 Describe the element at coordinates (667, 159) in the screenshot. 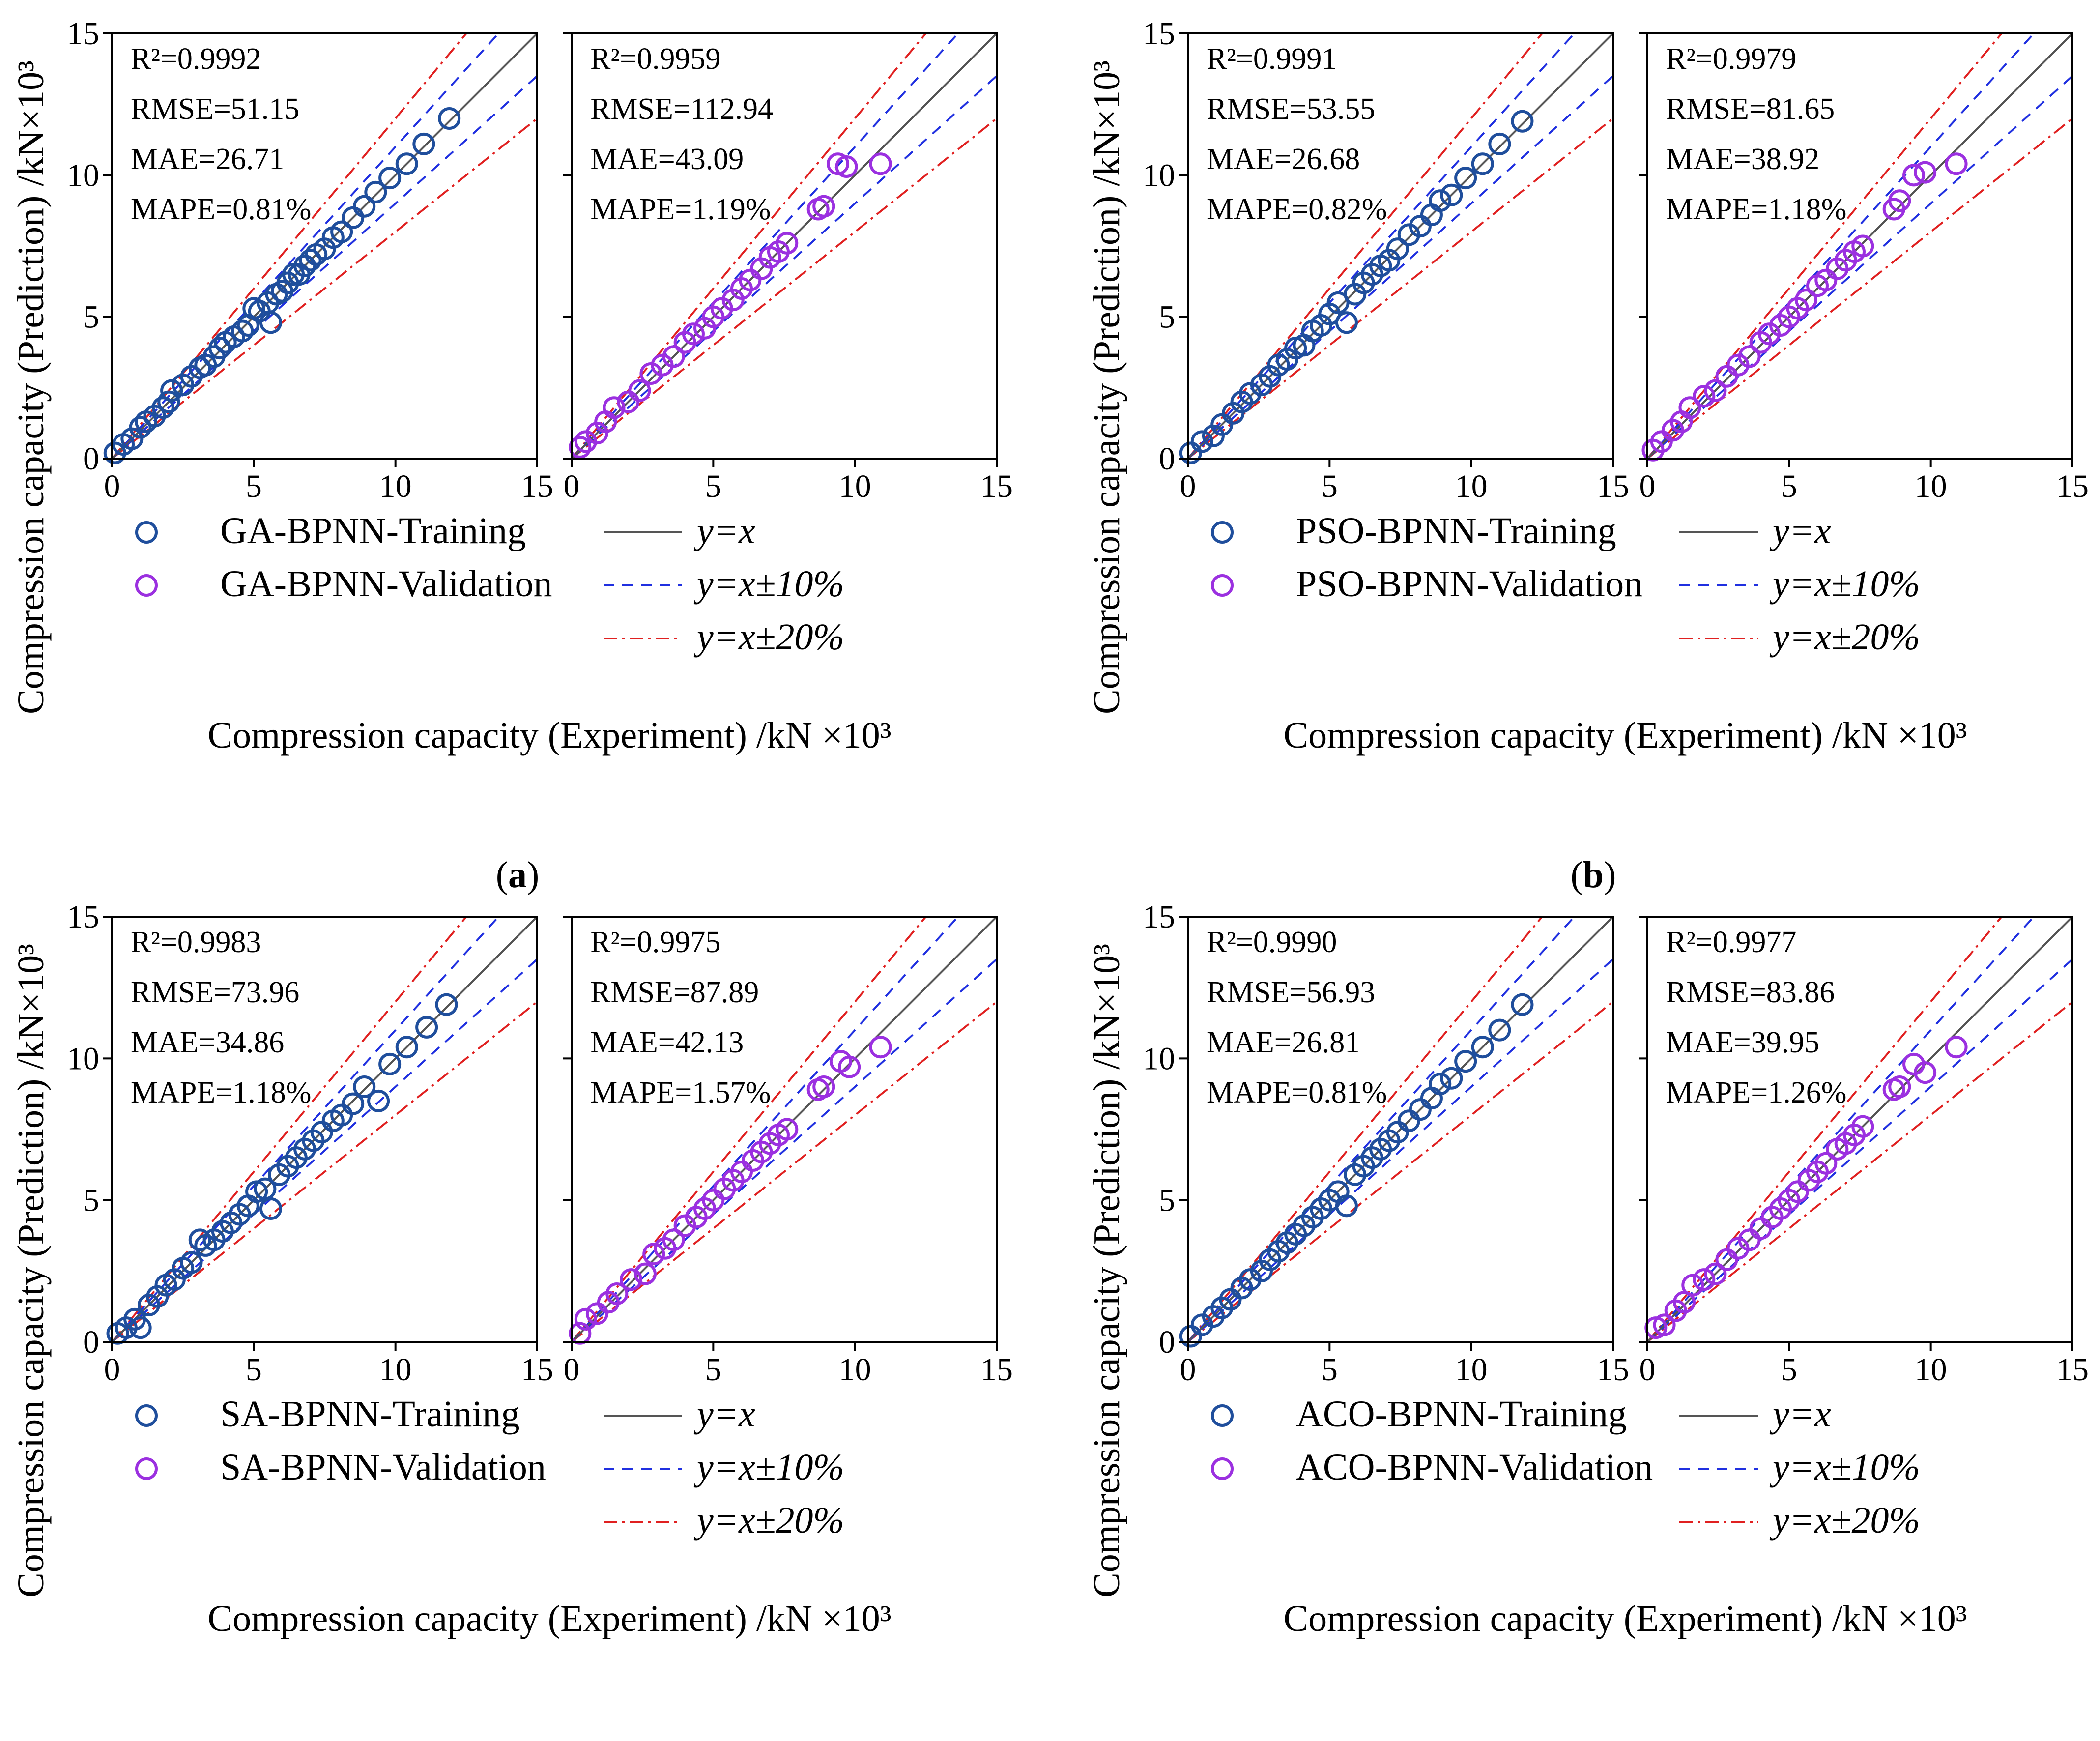

I see `metric-text: MAE=43.09` at that location.